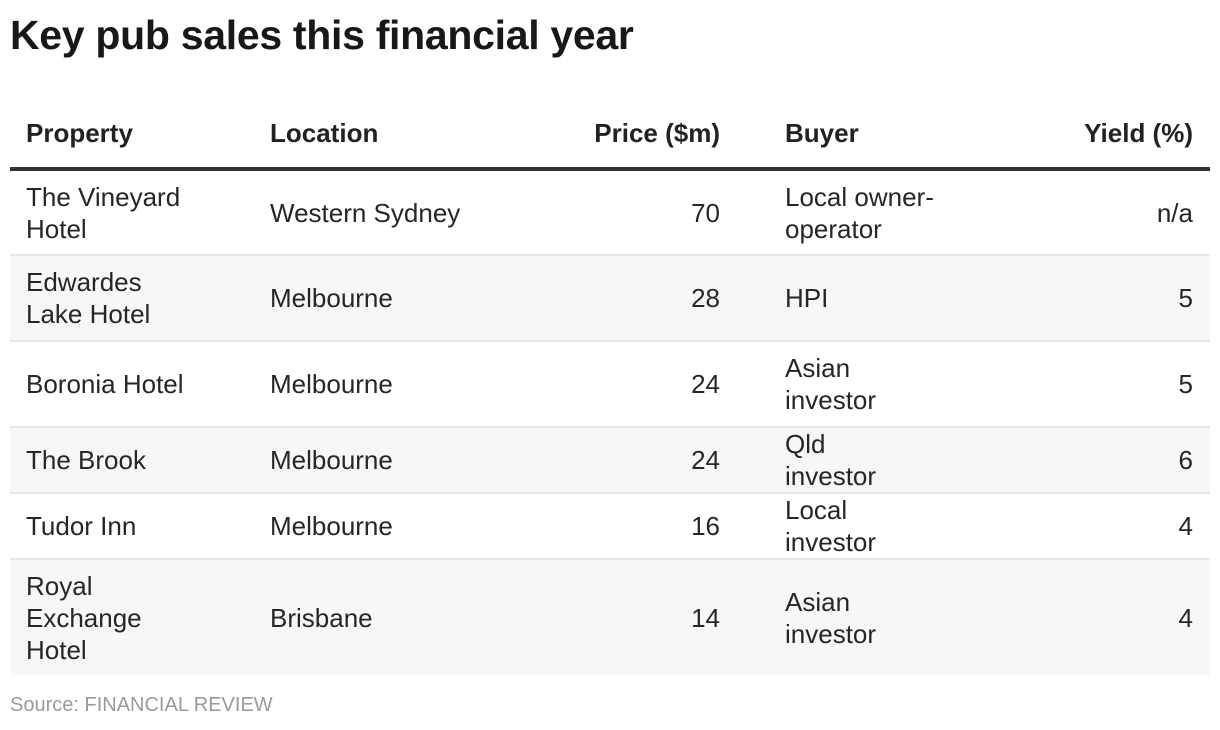  I want to click on cell-property: The Brook, so click(132, 460).